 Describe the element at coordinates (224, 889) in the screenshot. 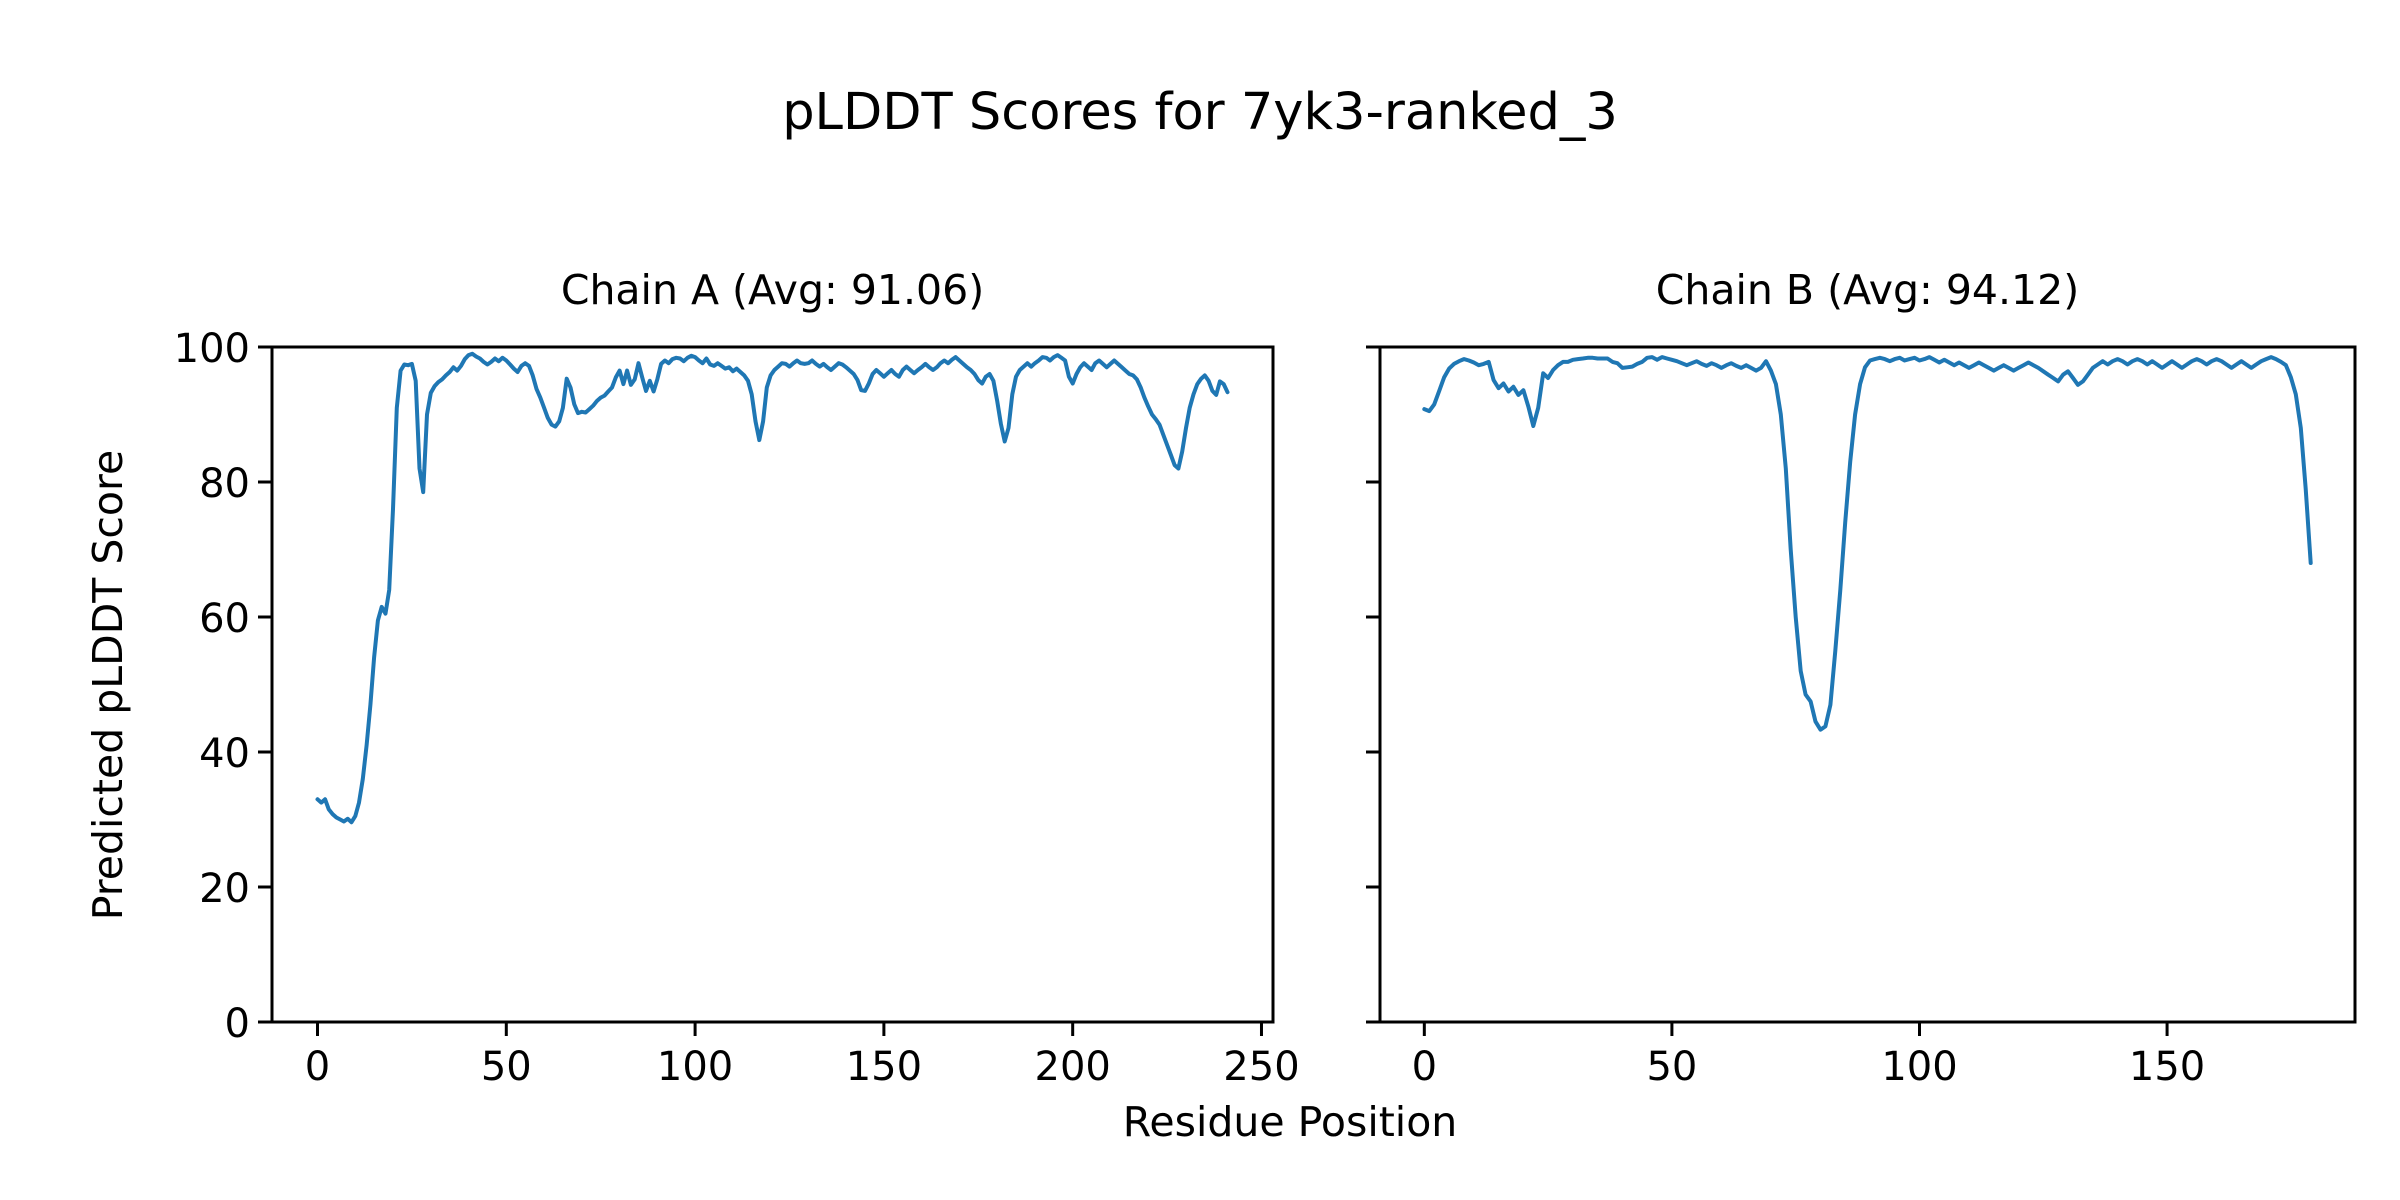

I see `y-tick-label-chain-a: 20` at that location.